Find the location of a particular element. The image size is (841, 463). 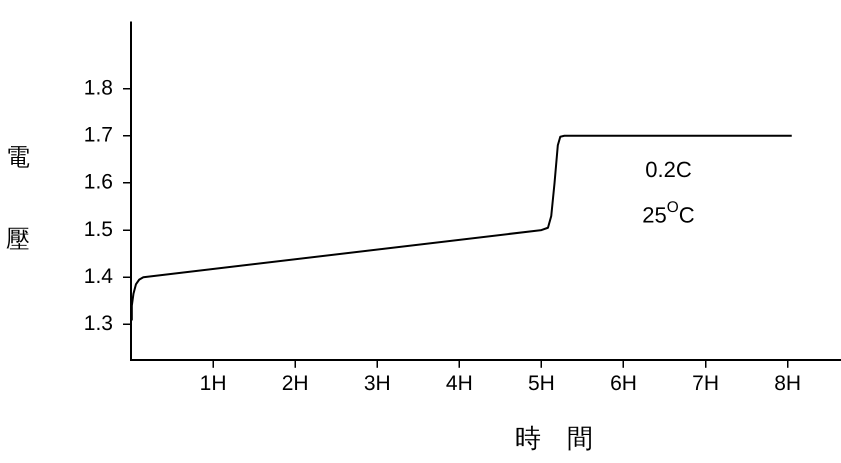

x-tick-label: 2H is located at coordinates (295, 384).